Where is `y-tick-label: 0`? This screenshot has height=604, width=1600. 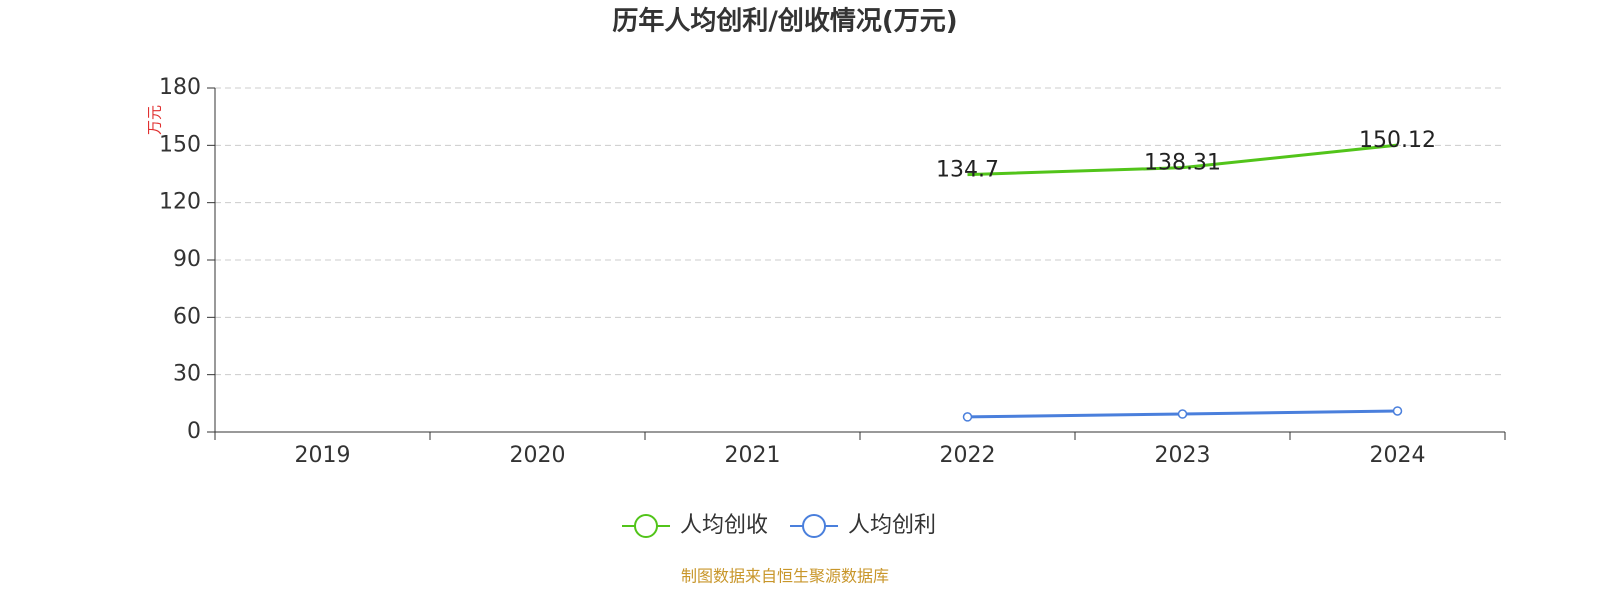 y-tick-label: 0 is located at coordinates (194, 431).